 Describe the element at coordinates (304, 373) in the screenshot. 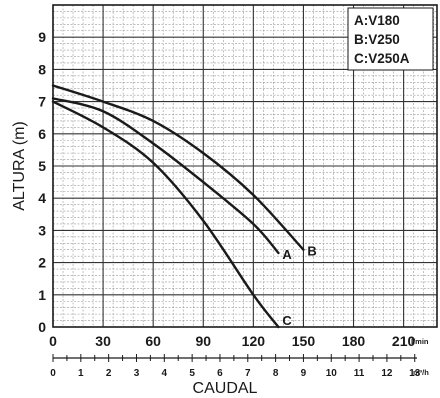

I see `x-tick-label-secondary: 9` at that location.